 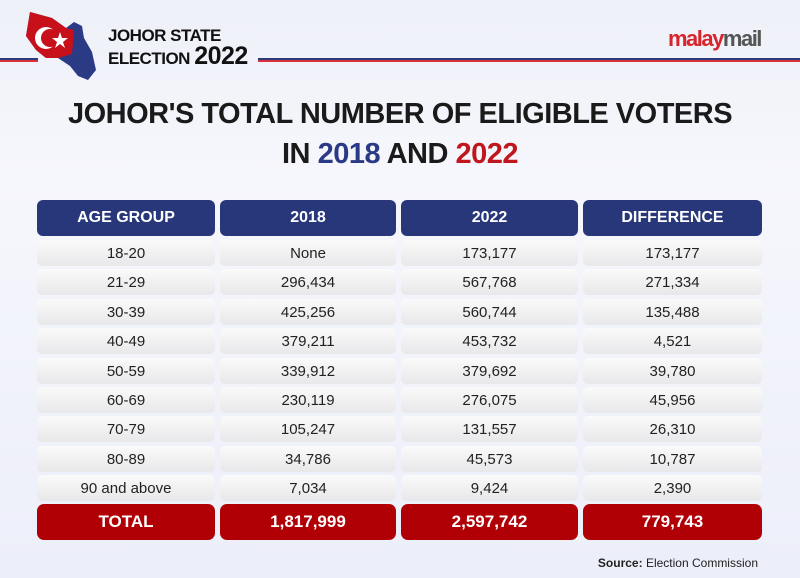 I want to click on page-title-line2: IN 2018 AND 2022, so click(x=400, y=154).